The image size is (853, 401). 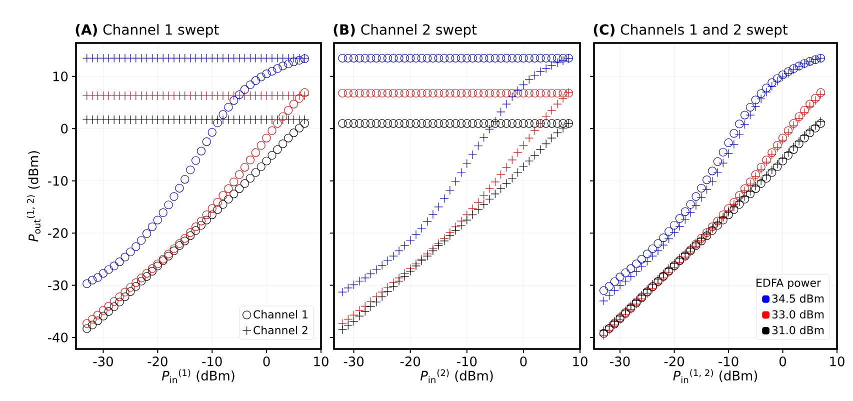 What do you see at coordinates (147, 31) in the screenshot?
I see `chart-title: (A) Channel 1 swept` at bounding box center [147, 31].